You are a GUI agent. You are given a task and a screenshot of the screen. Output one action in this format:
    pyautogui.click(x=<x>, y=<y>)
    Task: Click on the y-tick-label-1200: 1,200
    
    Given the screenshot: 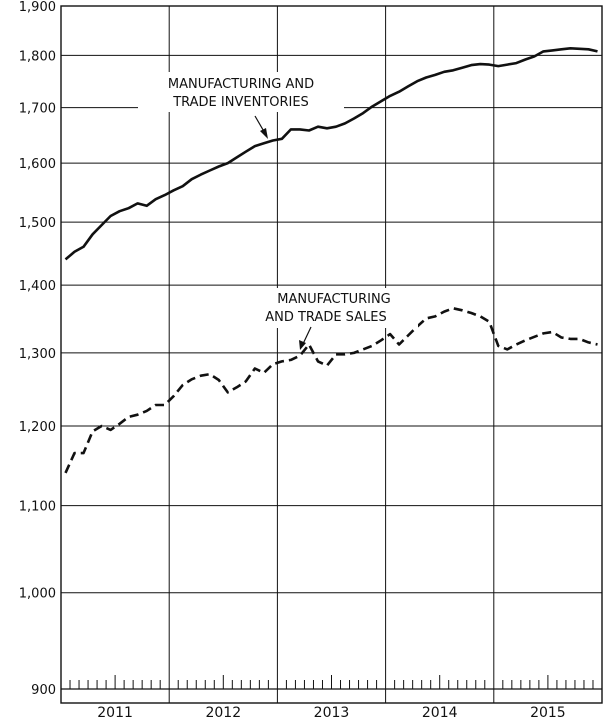 What is the action you would take?
    pyautogui.click(x=37, y=427)
    